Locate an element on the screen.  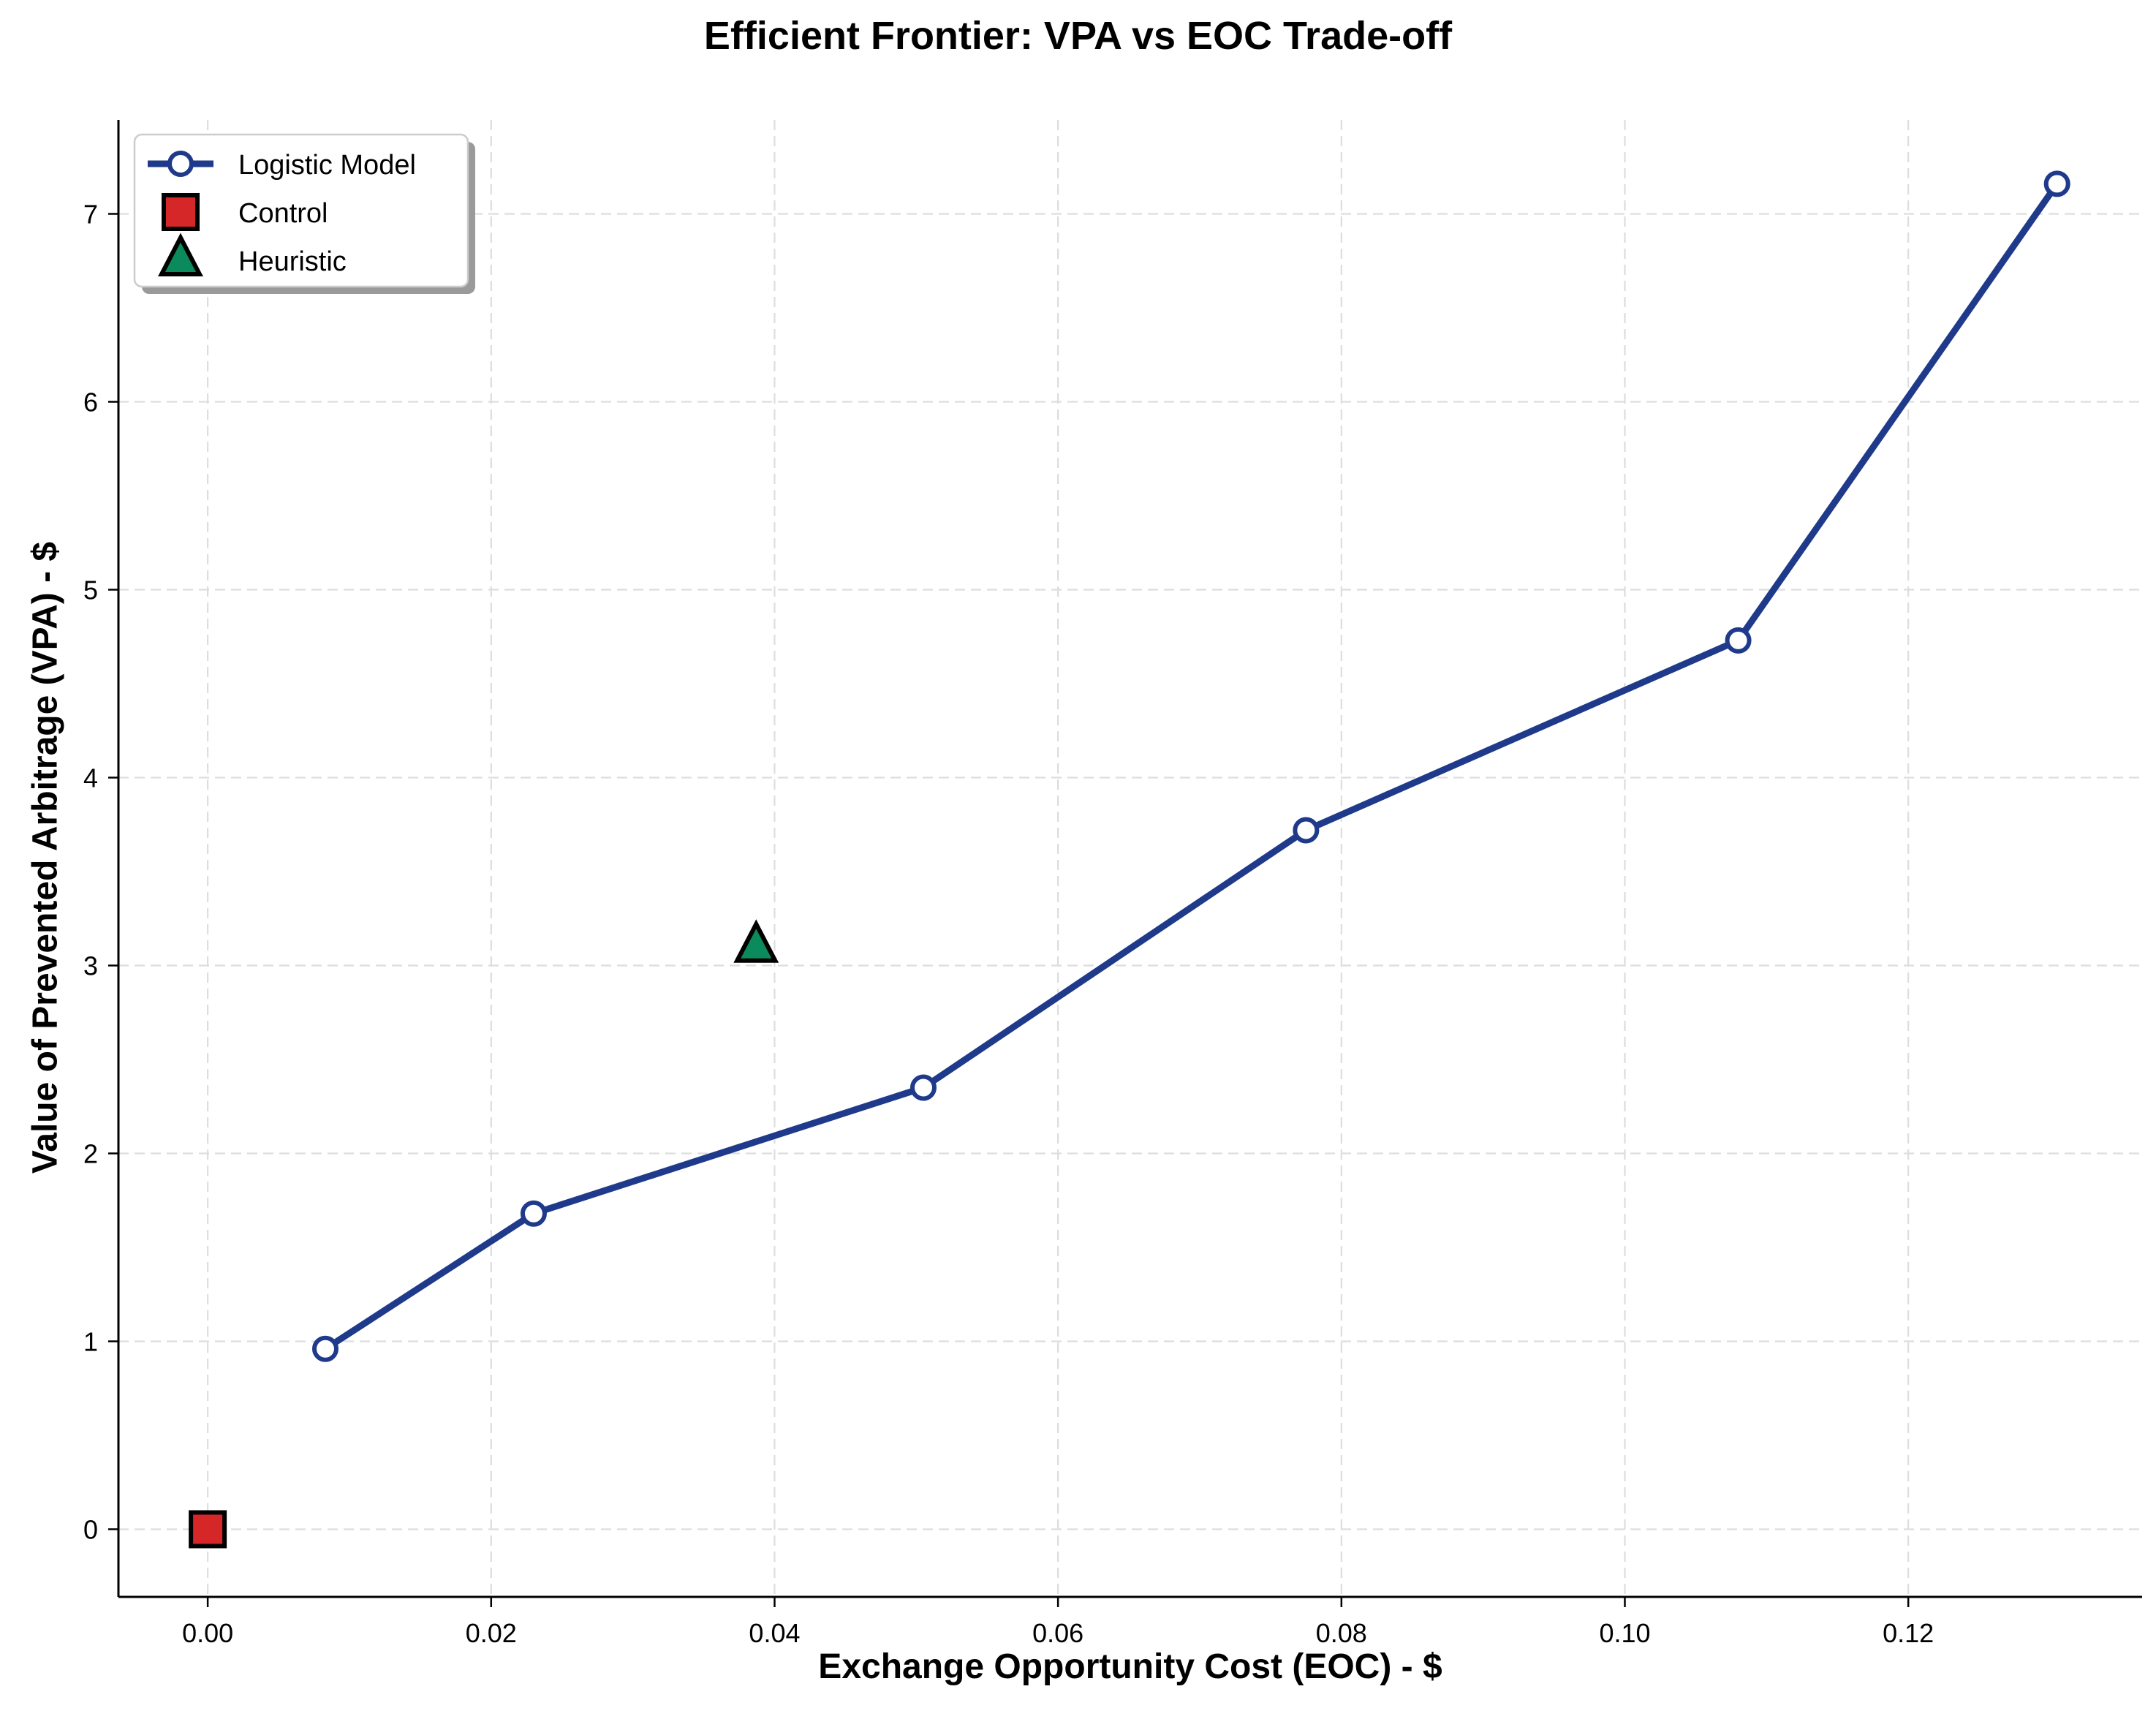
legend-entry-0: Logistic Model is located at coordinates (282, 166).